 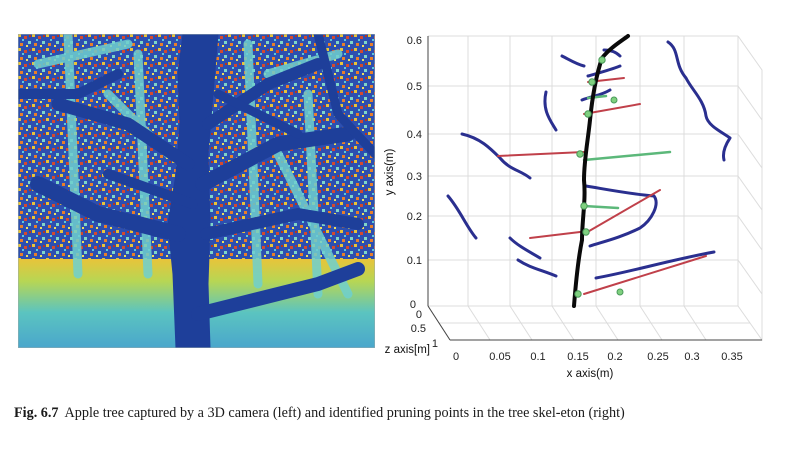 I want to click on y-axis-ticks: 0 0.1 0.2 0.3 0.4 0.5 0.6, so click(x=414, y=173).